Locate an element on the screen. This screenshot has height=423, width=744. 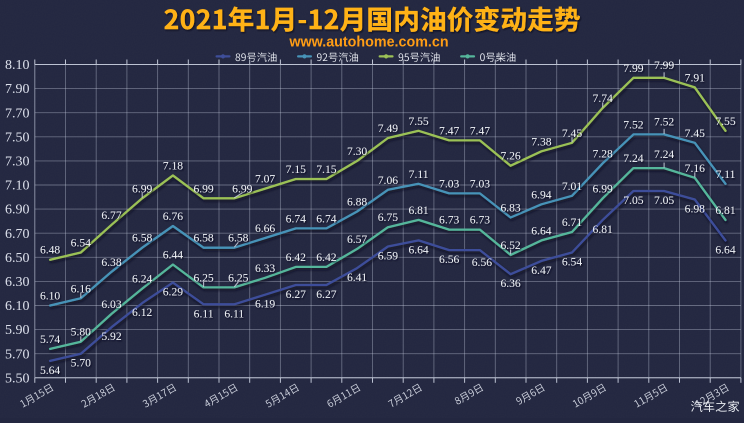
svg-text: 6.90 is located at coordinates (17, 210).